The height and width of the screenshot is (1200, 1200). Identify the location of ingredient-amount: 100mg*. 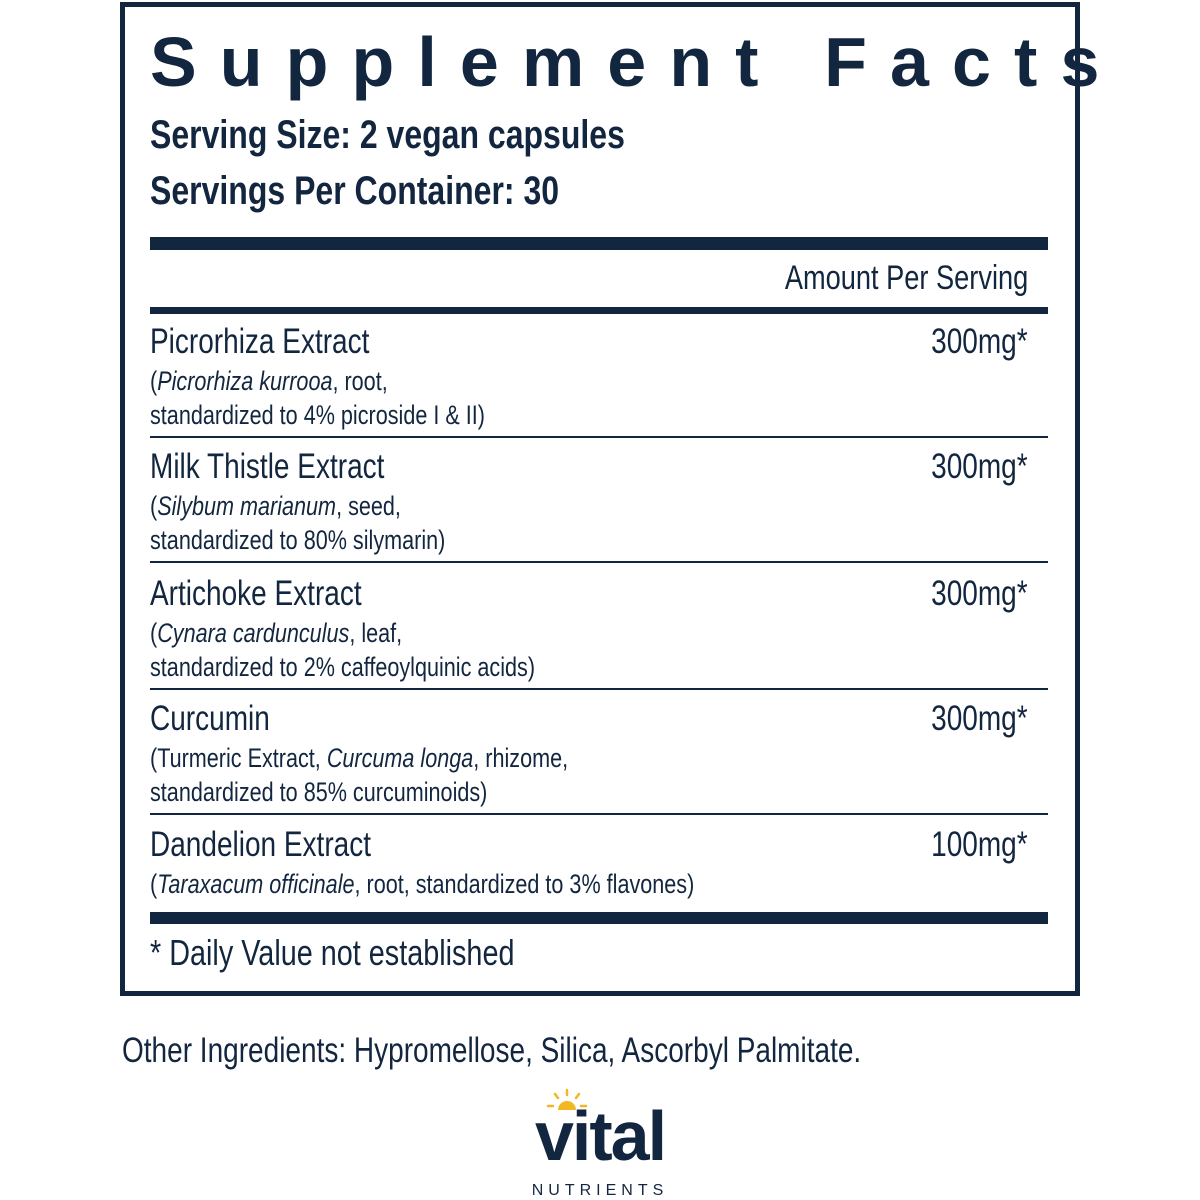
(979, 844).